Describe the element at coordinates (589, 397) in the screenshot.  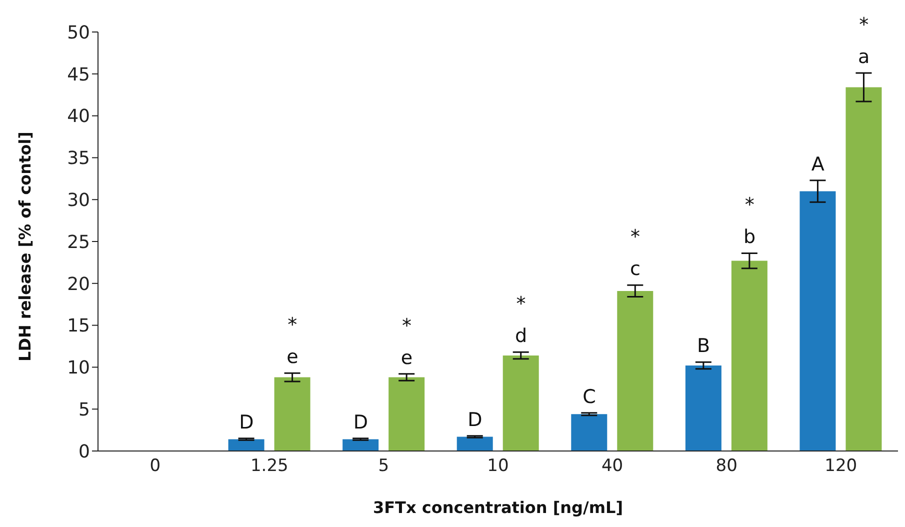
I see `annotation: C` at that location.